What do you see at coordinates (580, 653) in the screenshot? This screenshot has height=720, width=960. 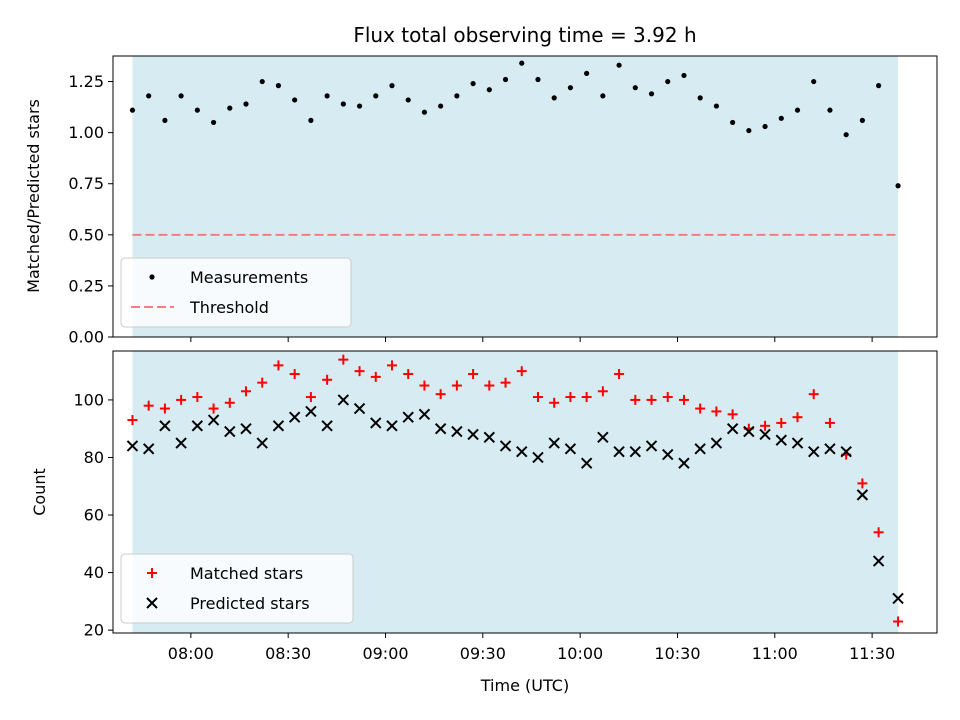 I see `bottom-xtick-label: 10:00` at bounding box center [580, 653].